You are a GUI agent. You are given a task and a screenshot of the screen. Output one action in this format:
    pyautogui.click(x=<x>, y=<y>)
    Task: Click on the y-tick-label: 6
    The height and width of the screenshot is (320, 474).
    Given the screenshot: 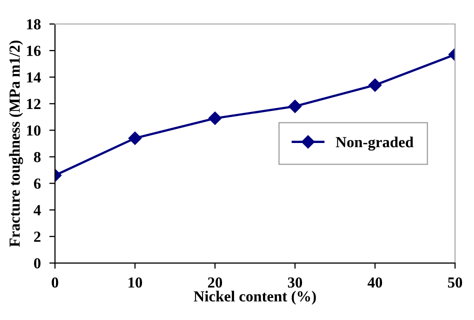 What is the action you would take?
    pyautogui.click(x=37, y=183)
    